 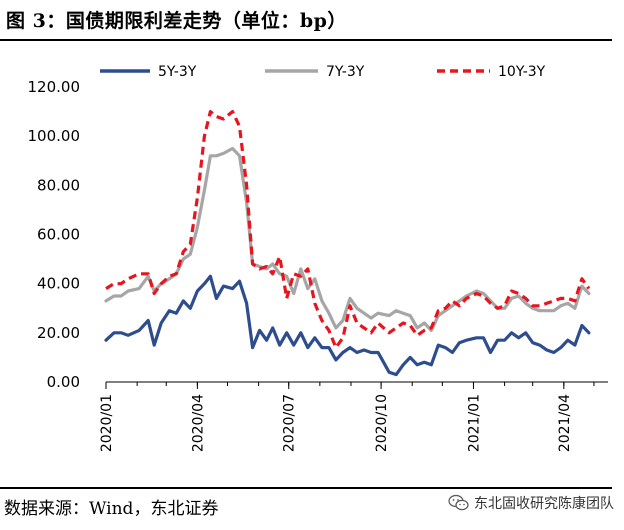 I want to click on y-tick-label: 60.00, so click(x=58, y=235).